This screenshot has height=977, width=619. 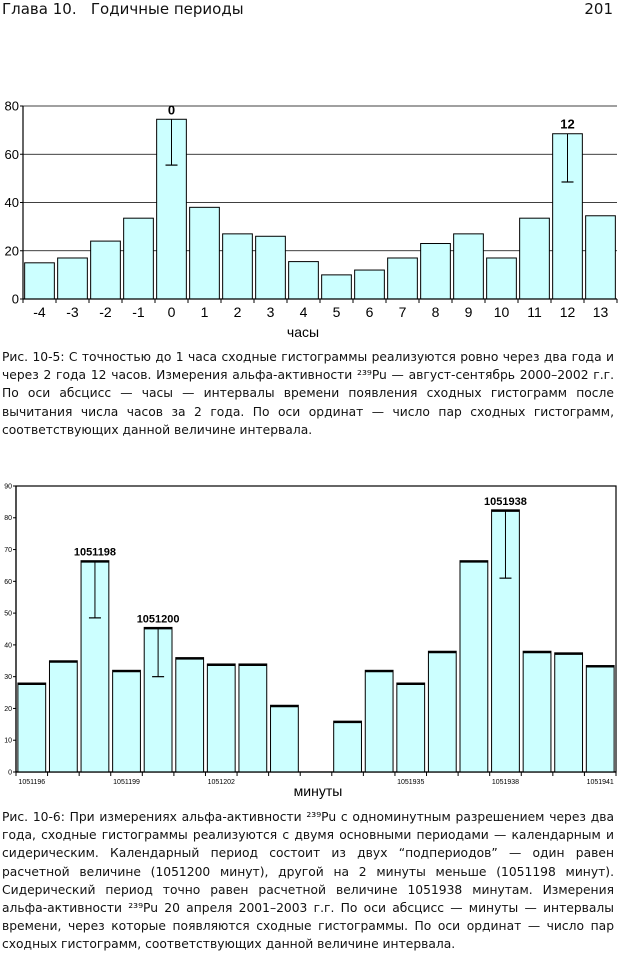 I want to click on y-tick-label: 50, so click(x=8, y=614).